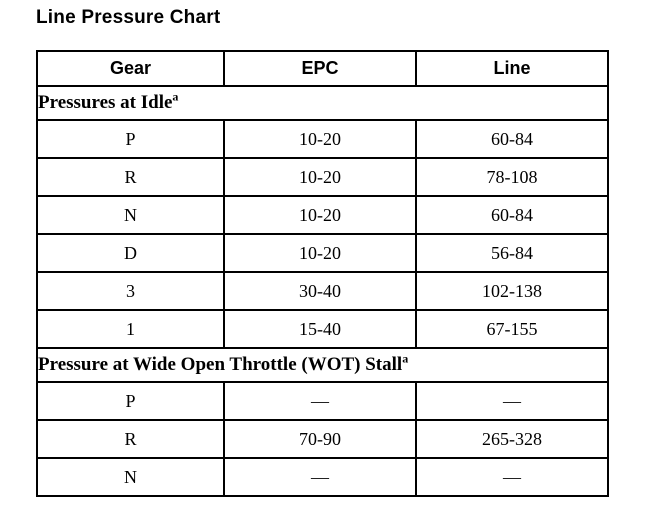  I want to click on cell-line: 265-328, so click(512, 439).